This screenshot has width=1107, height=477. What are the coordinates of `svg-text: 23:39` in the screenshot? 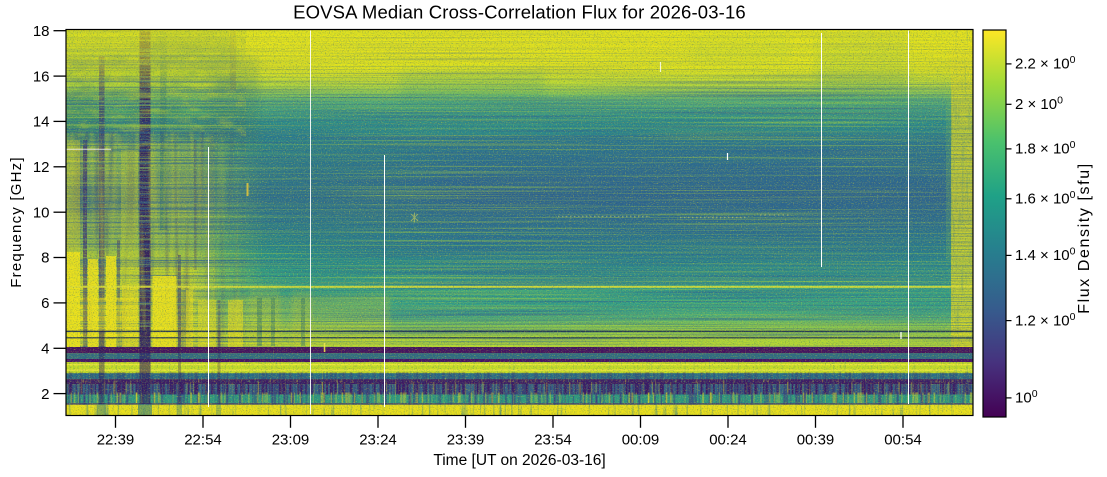 It's located at (466, 439).